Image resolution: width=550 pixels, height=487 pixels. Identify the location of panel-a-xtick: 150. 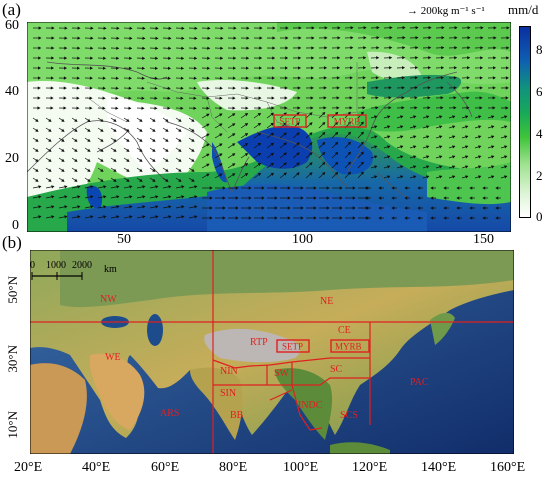
(483, 239).